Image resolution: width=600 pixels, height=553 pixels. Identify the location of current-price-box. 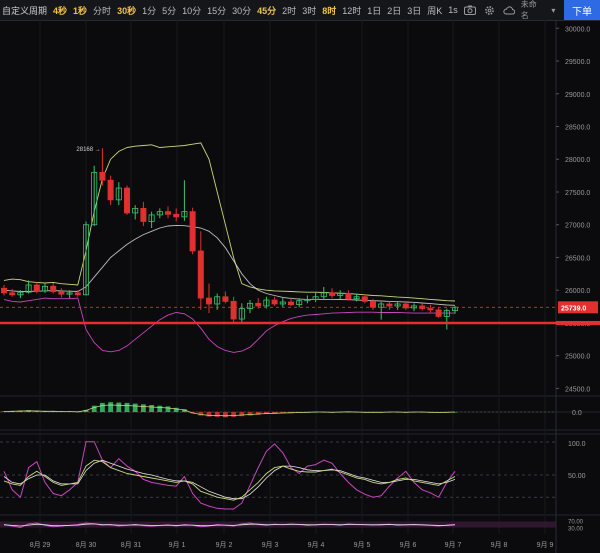
(578, 307).